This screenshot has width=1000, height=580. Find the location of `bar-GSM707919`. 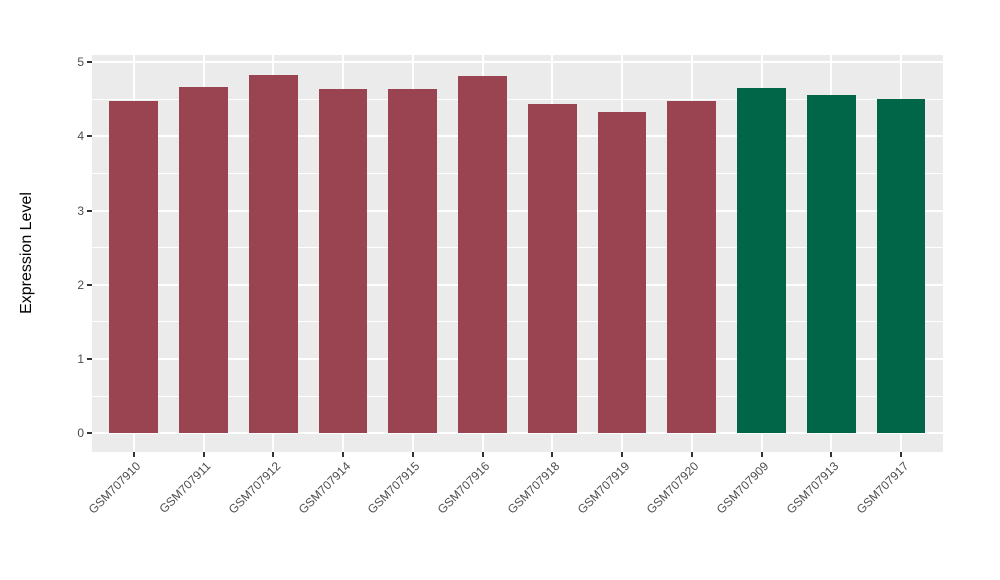

bar-GSM707919 is located at coordinates (622, 272).